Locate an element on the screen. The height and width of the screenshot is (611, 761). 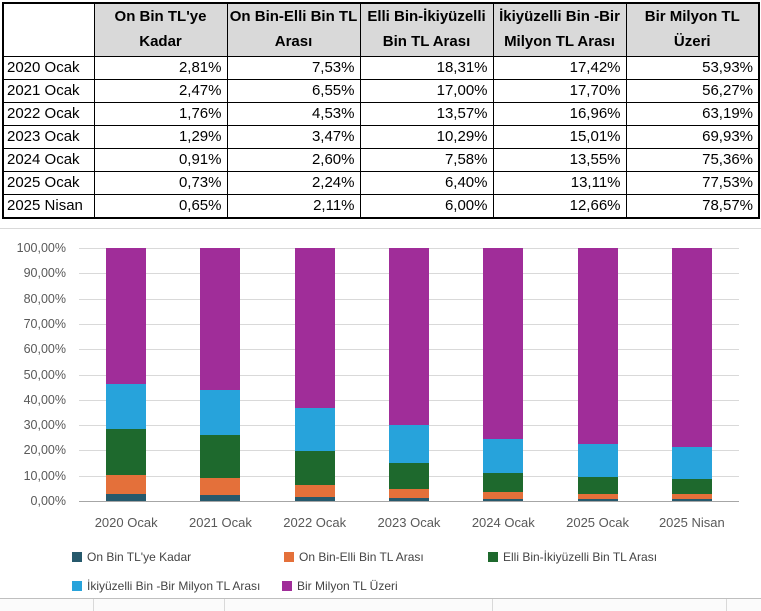
legend-item-i-kiy-zelli-bin-bir-milyon-tl-aras: İkiyüzelli Bin -Bir Milyon TL Arası is located at coordinates (166, 586).